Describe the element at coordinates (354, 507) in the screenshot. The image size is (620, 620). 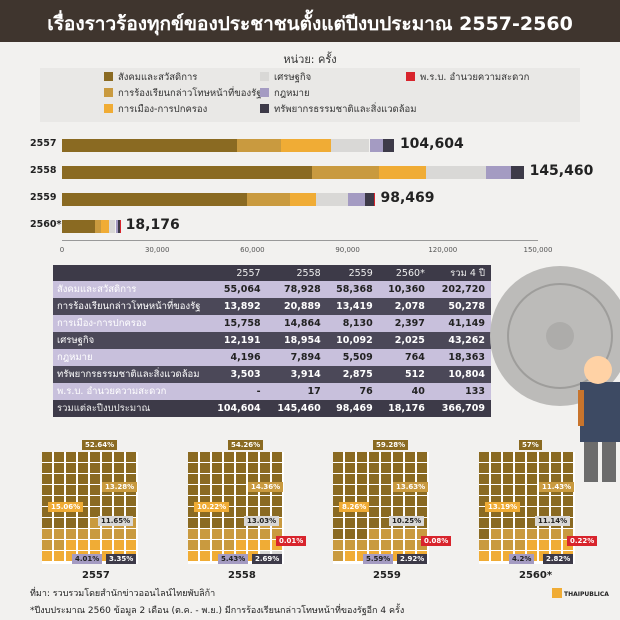
I see `waffle-percent-label: 8.26%` at that location.